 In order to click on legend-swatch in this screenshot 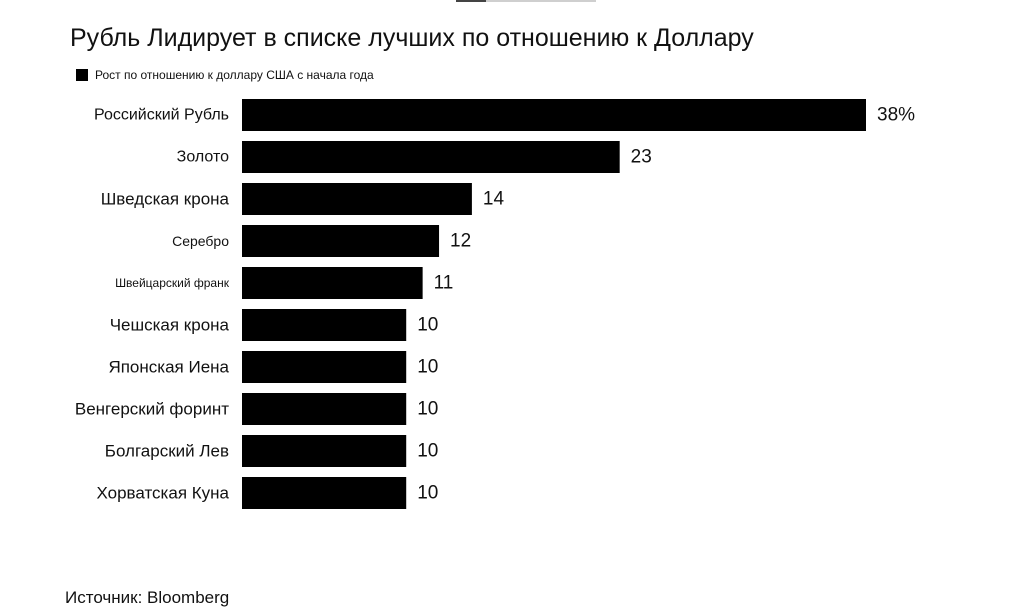, I will do `click(82, 75)`.